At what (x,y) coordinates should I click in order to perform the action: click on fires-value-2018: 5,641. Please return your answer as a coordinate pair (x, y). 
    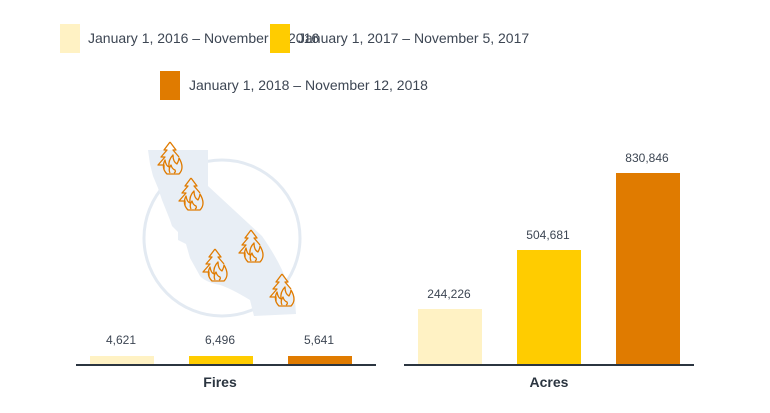
    Looking at the image, I should click on (319, 340).